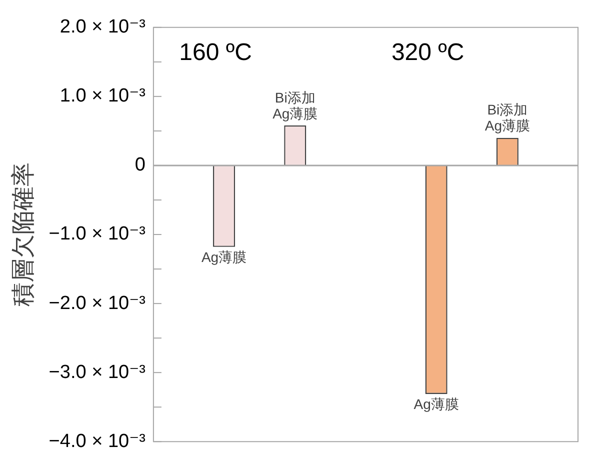  What do you see at coordinates (97, 234) in the screenshot?
I see `y-tick-label: −1.0 × 10⁻³` at bounding box center [97, 234].